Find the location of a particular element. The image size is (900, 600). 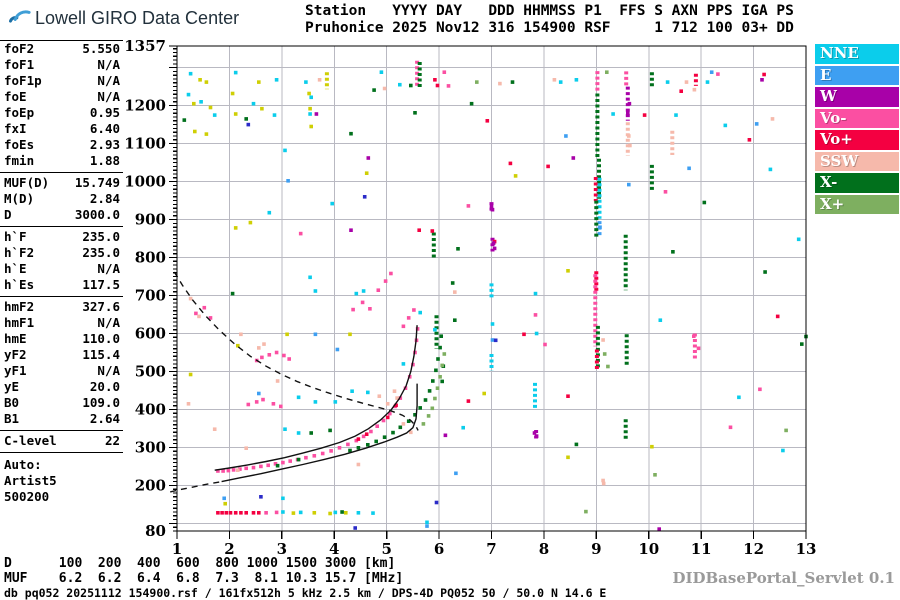

svg-text: 200 is located at coordinates (150, 485).